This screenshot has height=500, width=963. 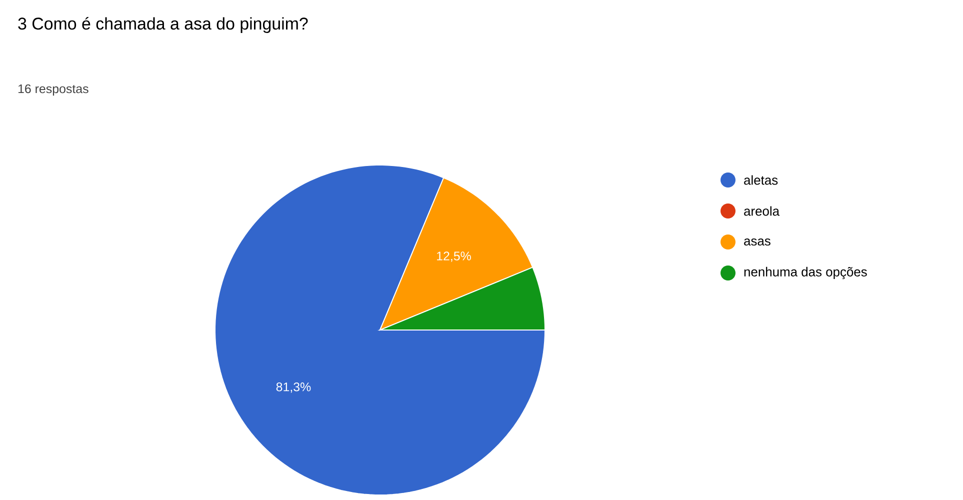 What do you see at coordinates (163, 25) in the screenshot?
I see `chart-title: 3 Como é chamada a asa do pinguim?` at bounding box center [163, 25].